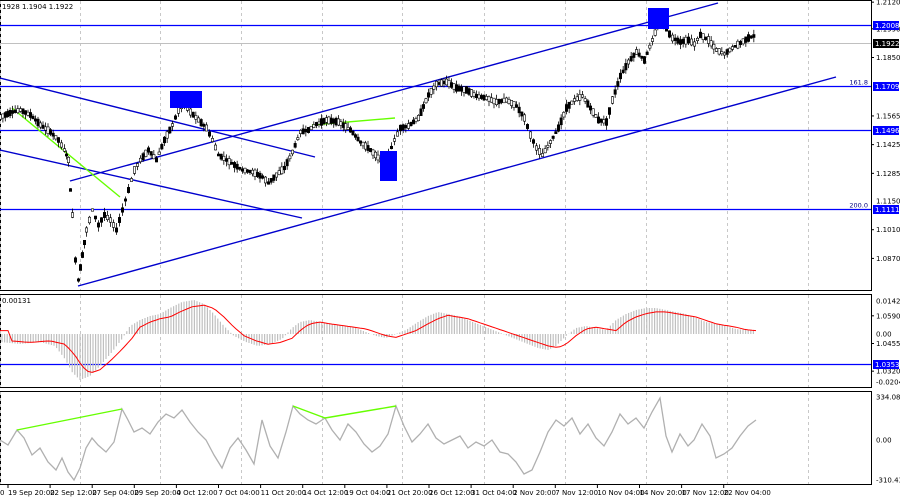 This screenshot has height=500, width=900. What do you see at coordinates (888, 481) in the screenshot?
I see `cci-tick-label: -310.434` at bounding box center [888, 481].